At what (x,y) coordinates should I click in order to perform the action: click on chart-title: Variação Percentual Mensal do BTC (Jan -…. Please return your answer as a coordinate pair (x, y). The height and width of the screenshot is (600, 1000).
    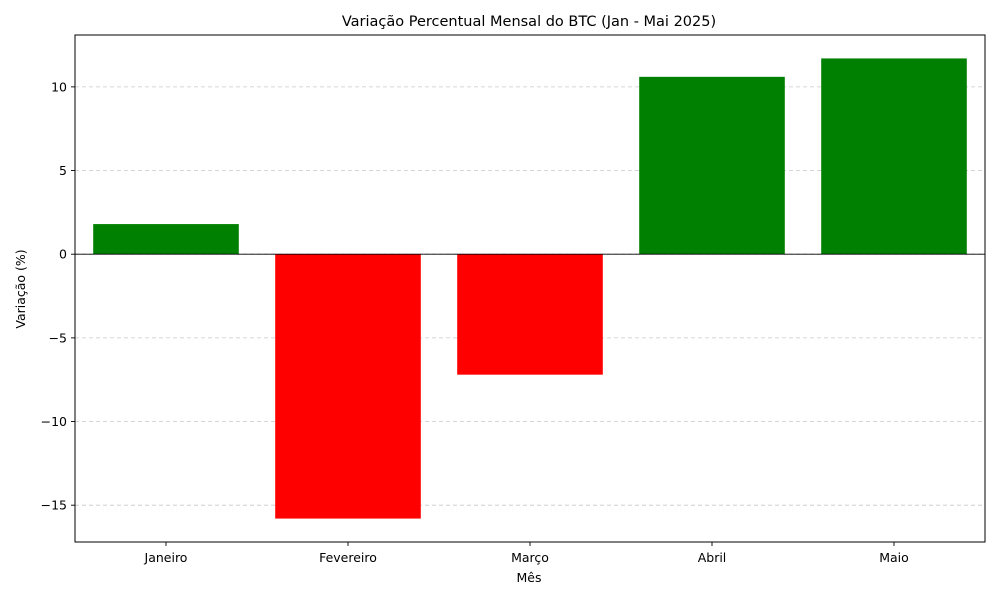
    Looking at the image, I should click on (529, 22).